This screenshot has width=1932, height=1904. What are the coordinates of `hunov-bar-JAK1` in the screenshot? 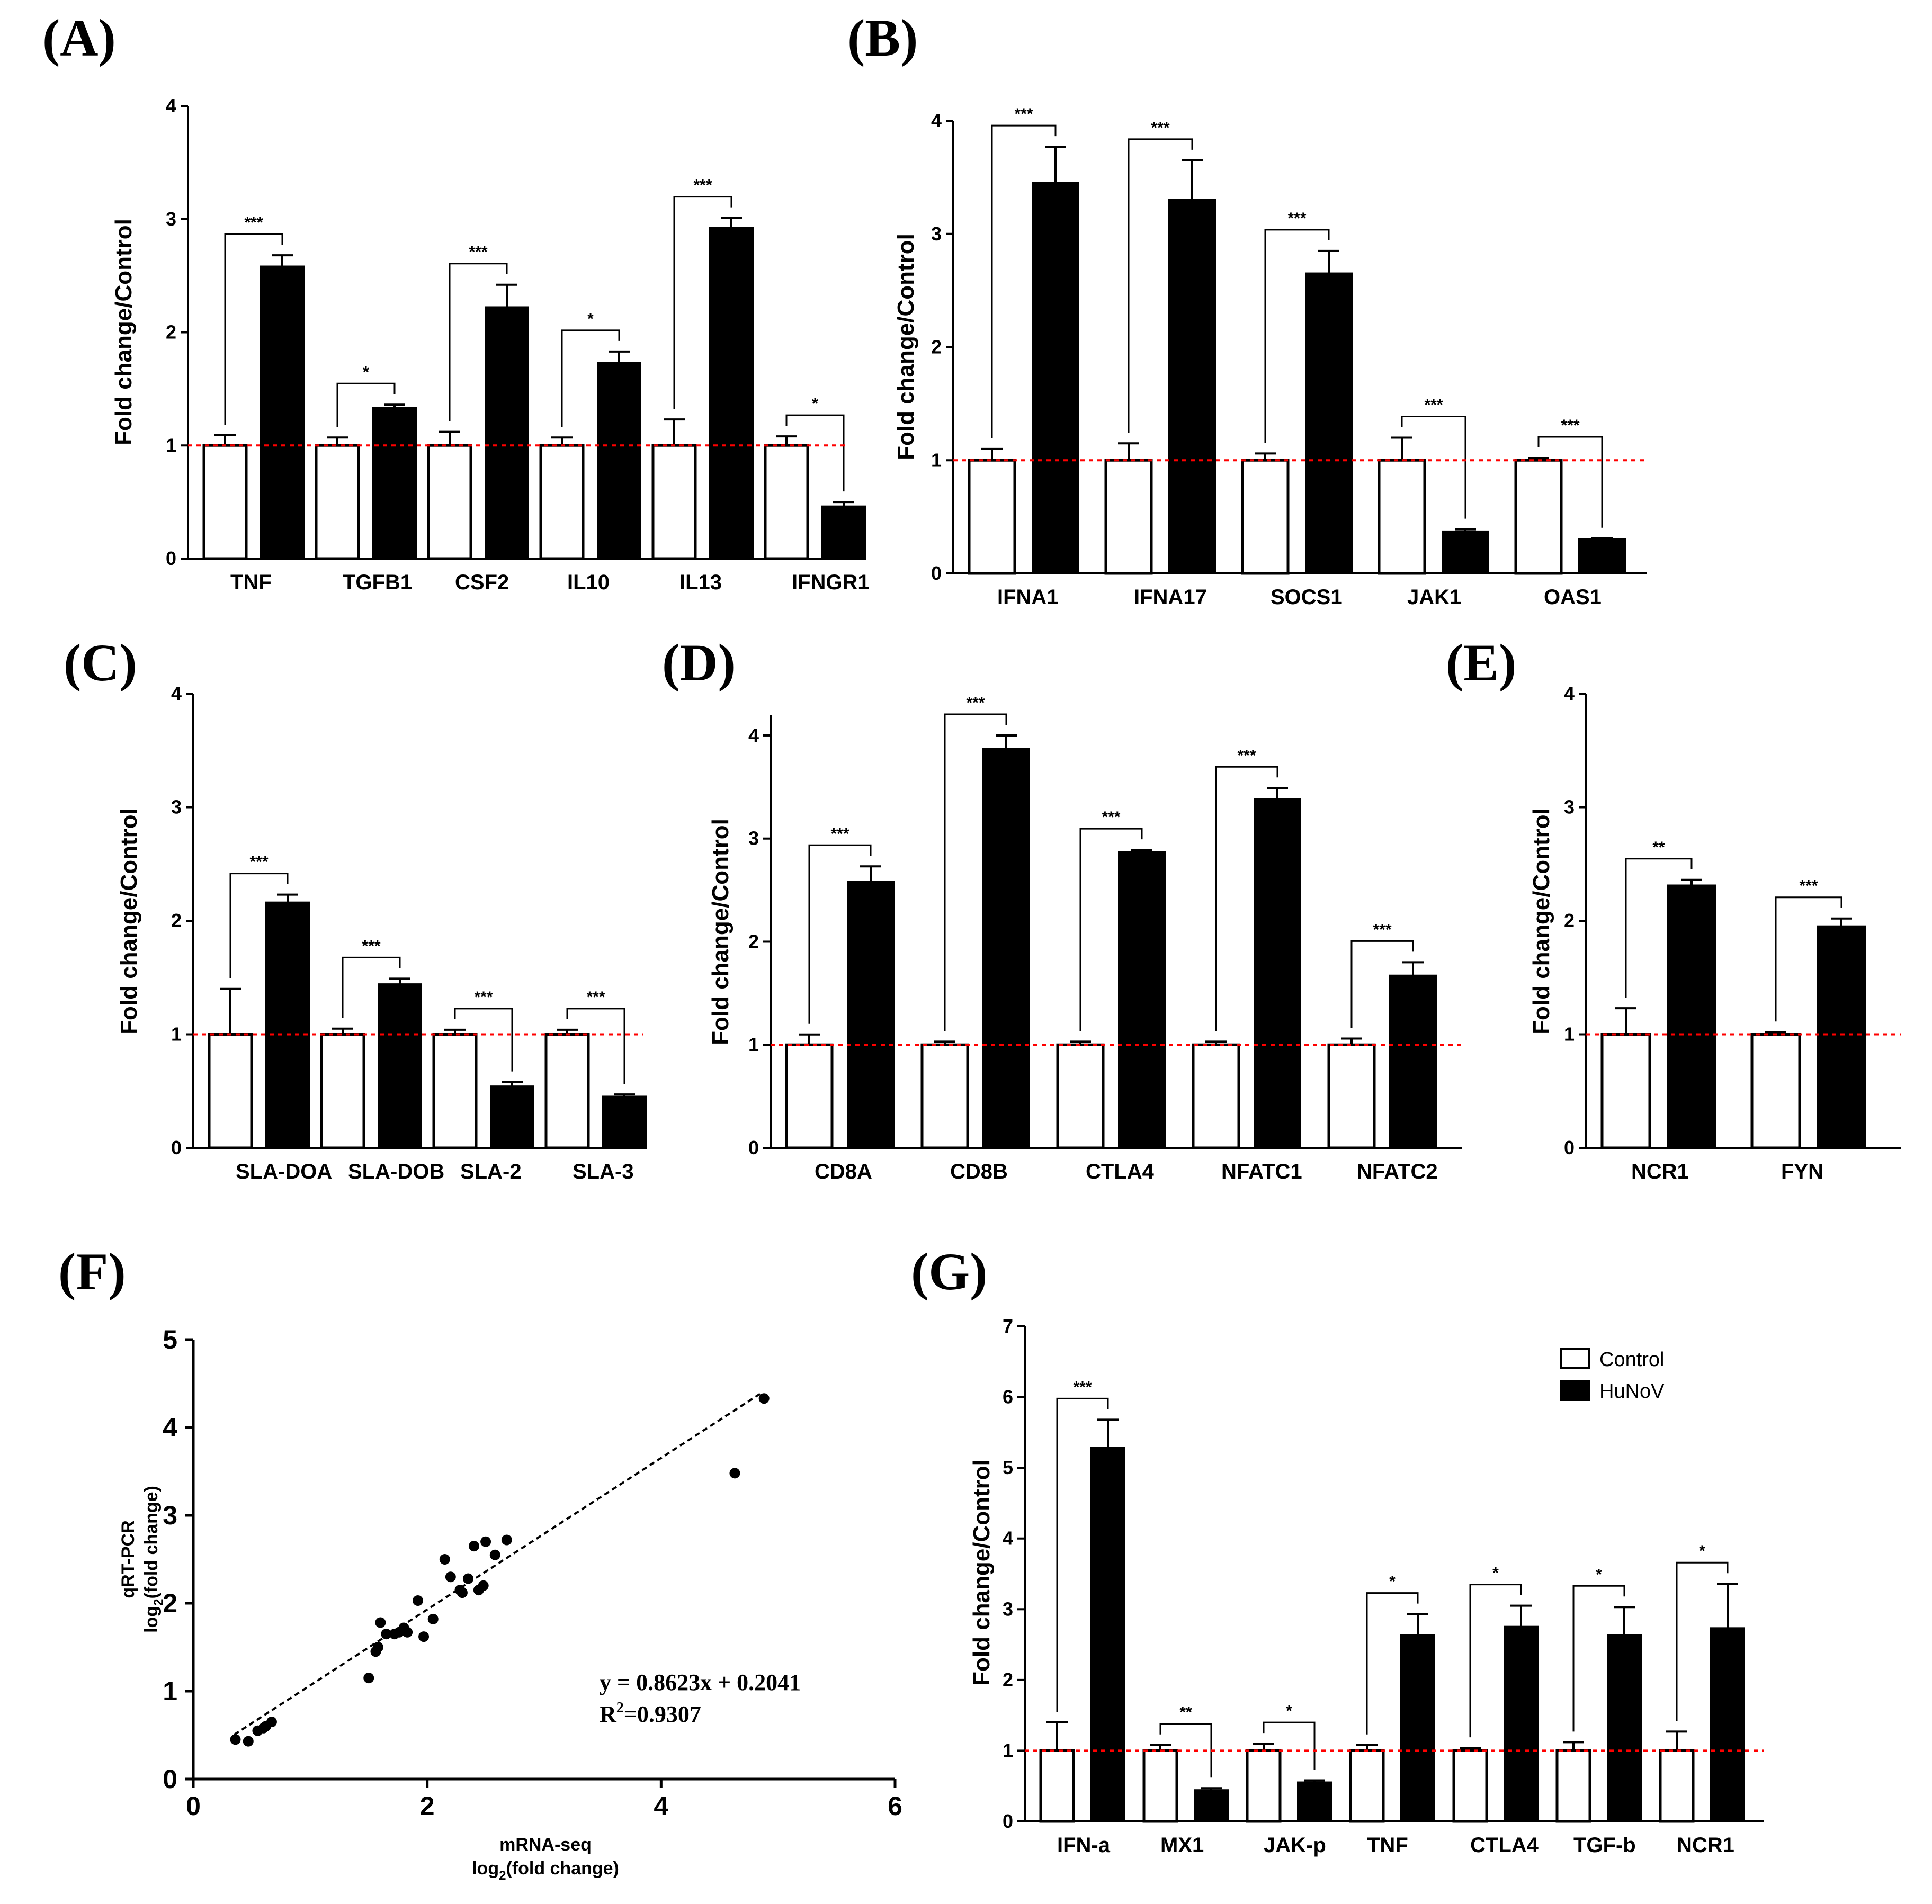 It's located at (1465, 552).